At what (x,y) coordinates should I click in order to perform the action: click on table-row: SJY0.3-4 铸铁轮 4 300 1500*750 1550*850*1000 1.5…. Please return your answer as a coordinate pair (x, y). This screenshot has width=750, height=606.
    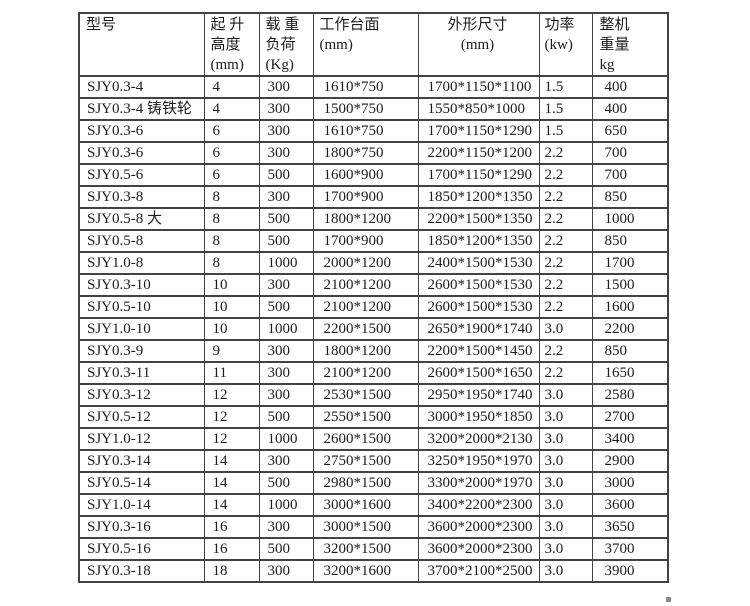
    Looking at the image, I should click on (373, 109).